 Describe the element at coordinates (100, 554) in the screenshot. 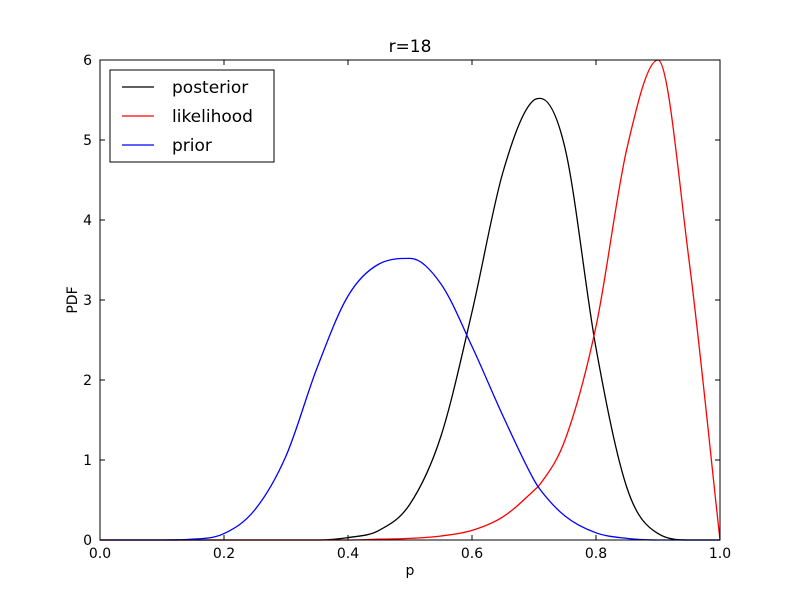

I see `x-tick-label: 0.0` at that location.